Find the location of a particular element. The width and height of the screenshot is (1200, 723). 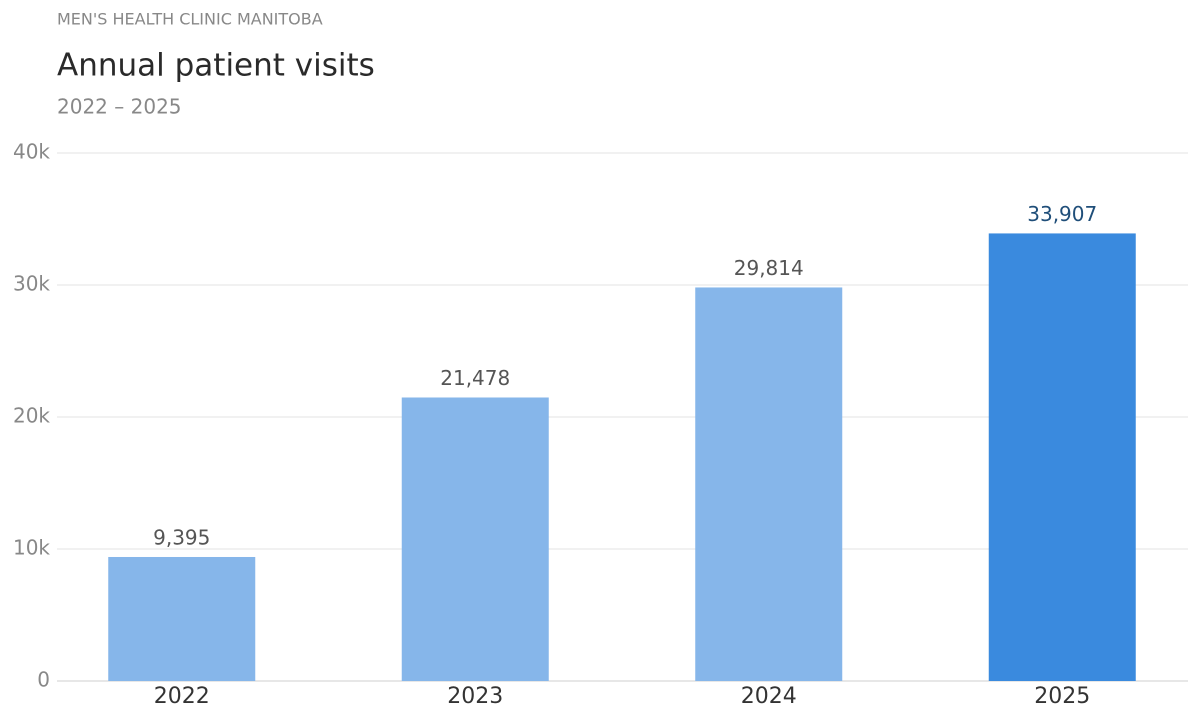

x-tick-label: 2023 is located at coordinates (475, 696).